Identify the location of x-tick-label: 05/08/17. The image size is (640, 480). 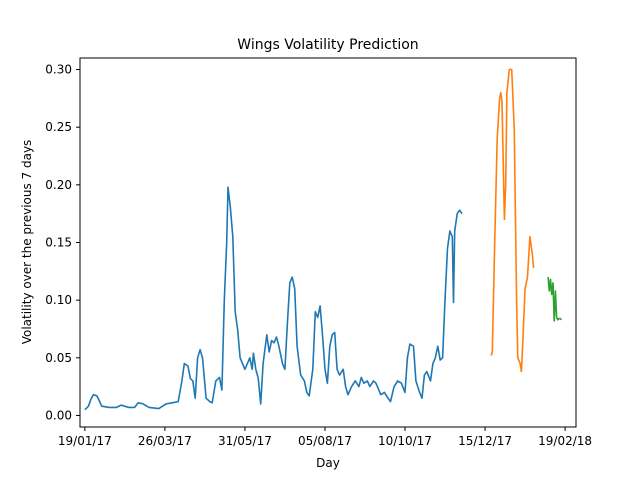
(325, 441).